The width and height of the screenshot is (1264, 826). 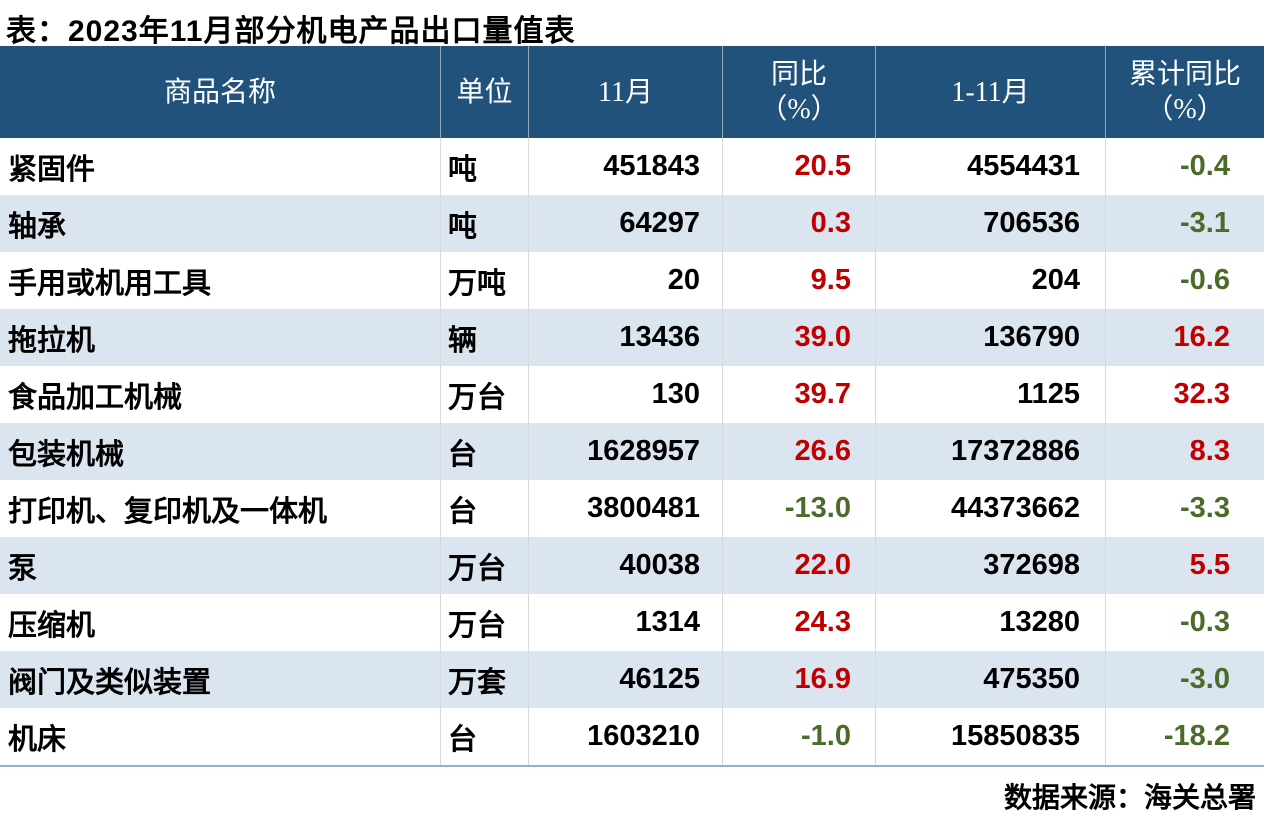 I want to click on header-yoy: 同比 （%）, so click(x=798, y=92).